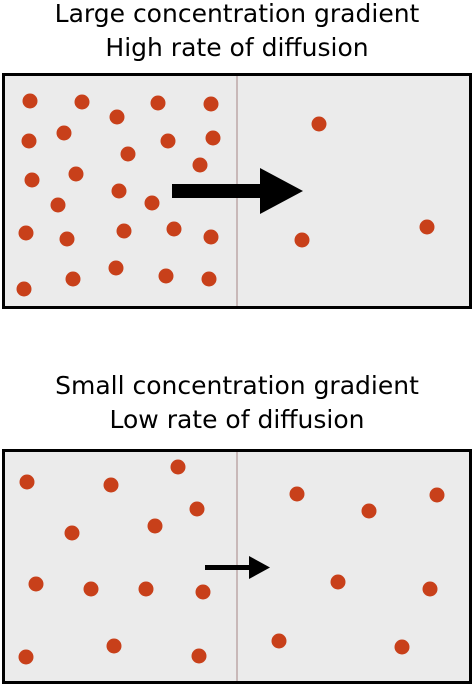  What do you see at coordinates (237, 385) in the screenshot?
I see `bottom-panel-title-line1: Small concentration gradient` at bounding box center [237, 385].